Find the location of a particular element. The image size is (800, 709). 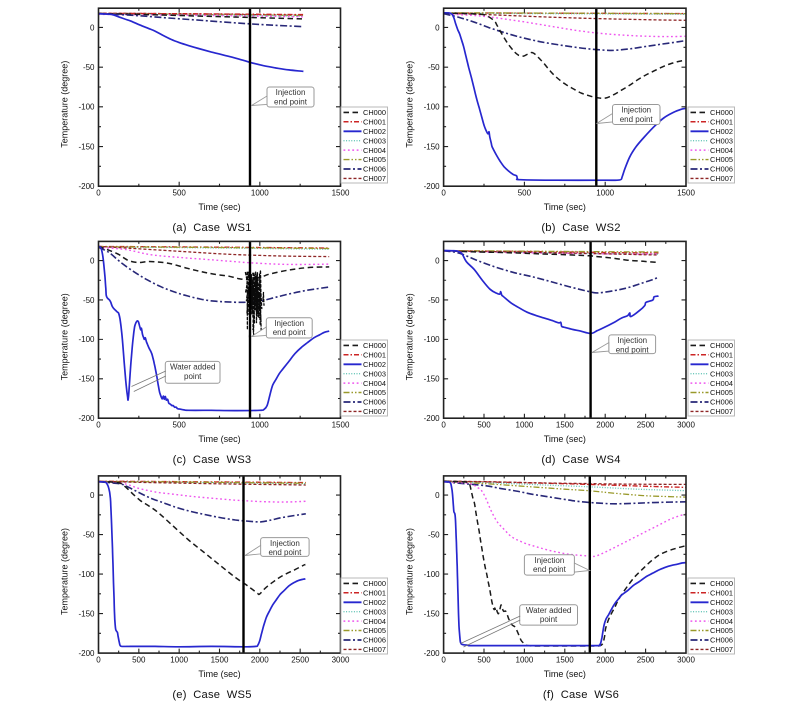

svg-text: (a) Case WS1 is located at coordinates (211, 228).